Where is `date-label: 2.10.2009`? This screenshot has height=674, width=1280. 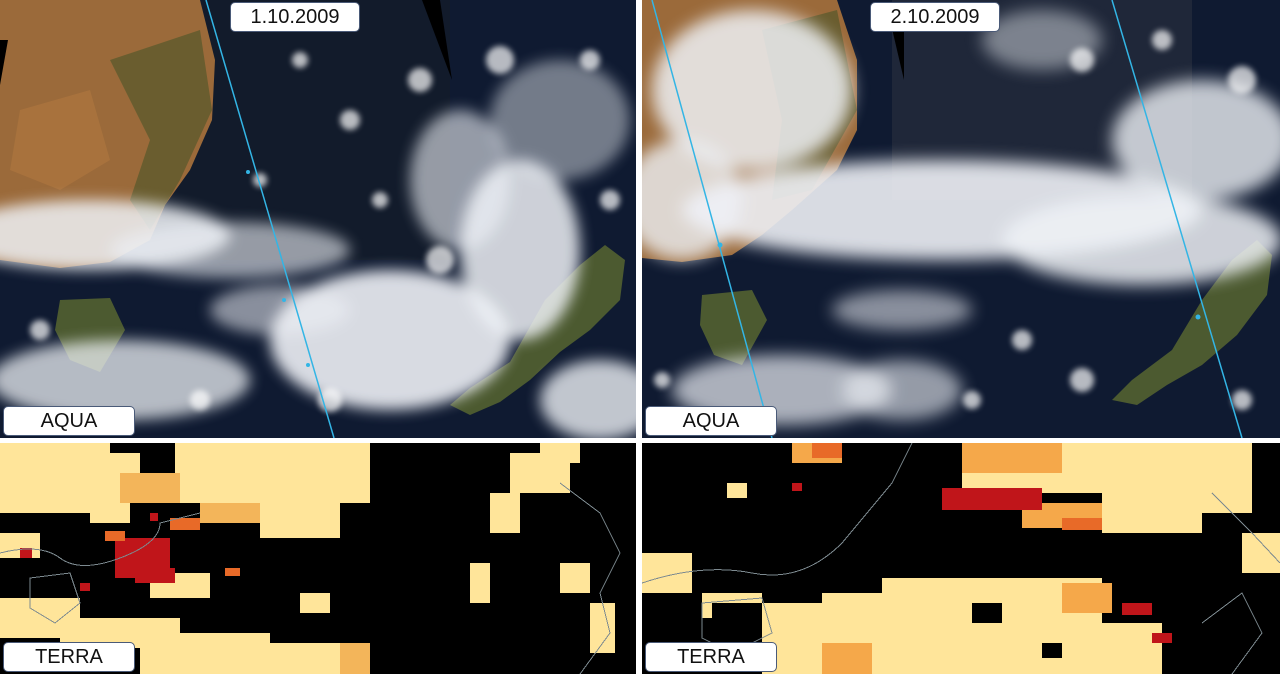 date-label: 2.10.2009 is located at coordinates (935, 17).